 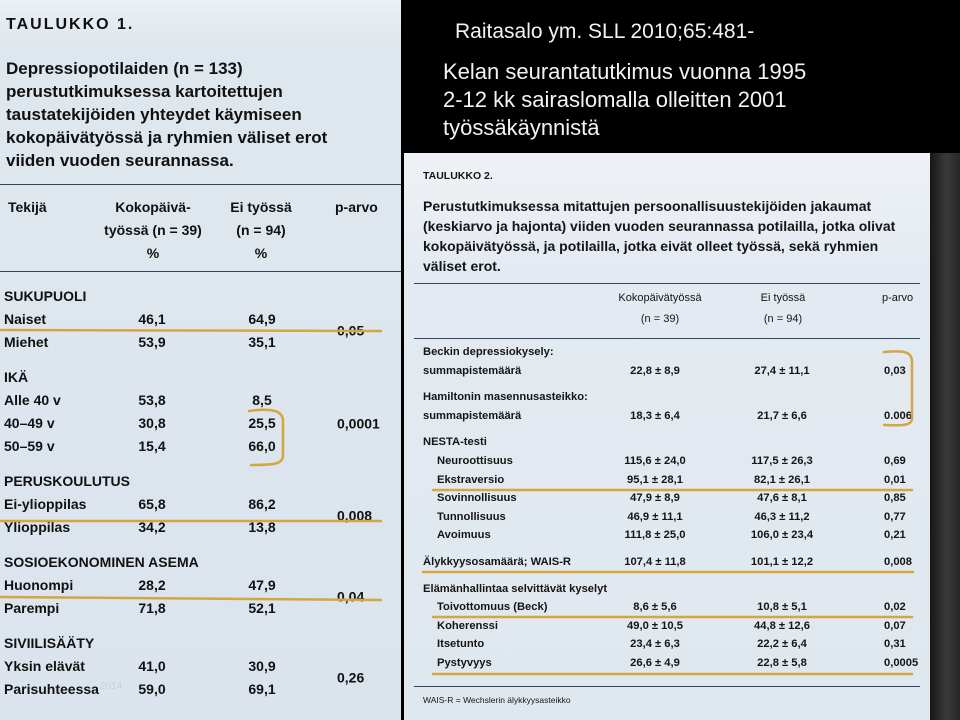 I want to click on fulltime-percent: 53,8, so click(x=152, y=400).